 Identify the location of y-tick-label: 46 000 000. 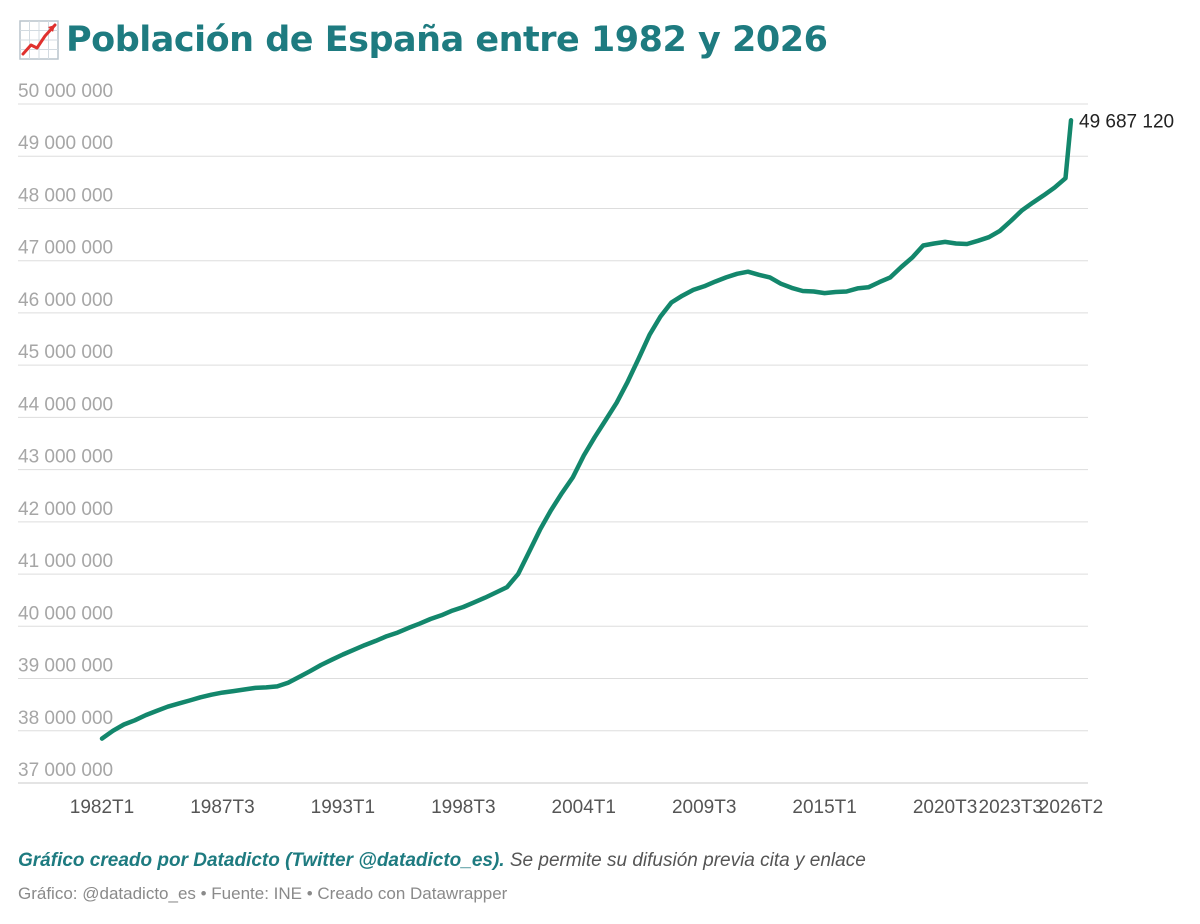
(65, 300).